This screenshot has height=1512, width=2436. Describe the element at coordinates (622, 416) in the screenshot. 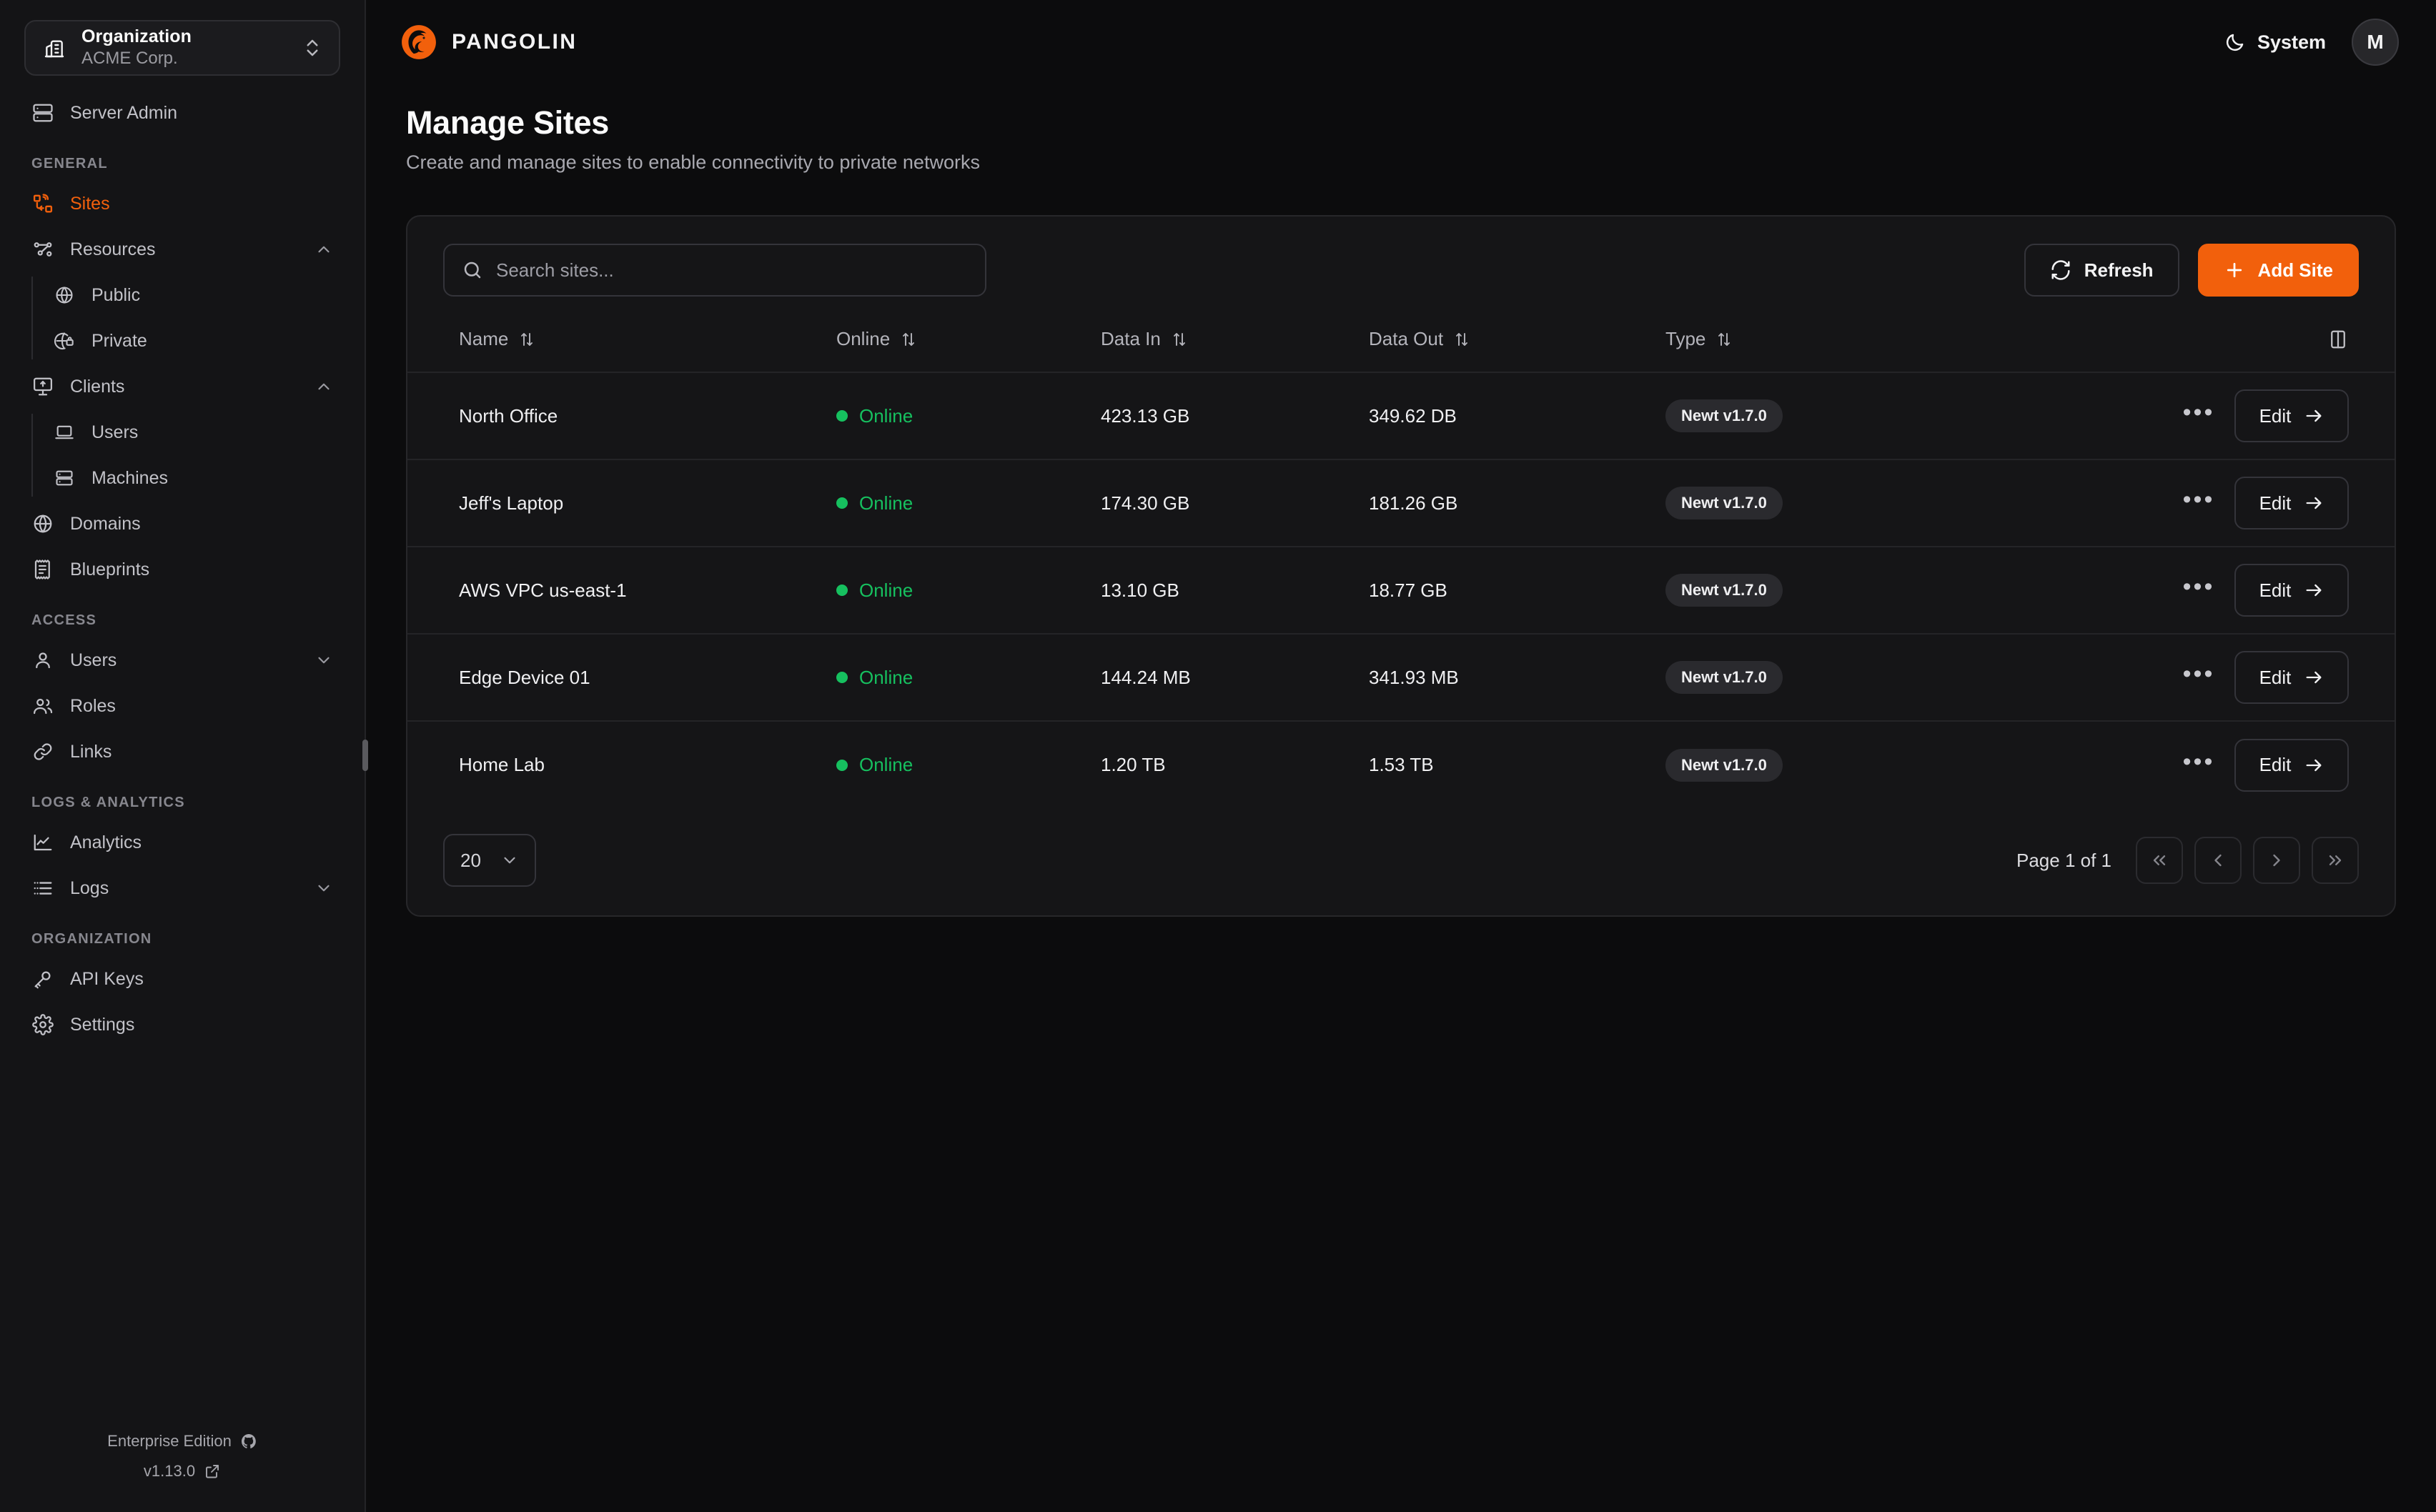

I see `cell-name: North Office` at that location.